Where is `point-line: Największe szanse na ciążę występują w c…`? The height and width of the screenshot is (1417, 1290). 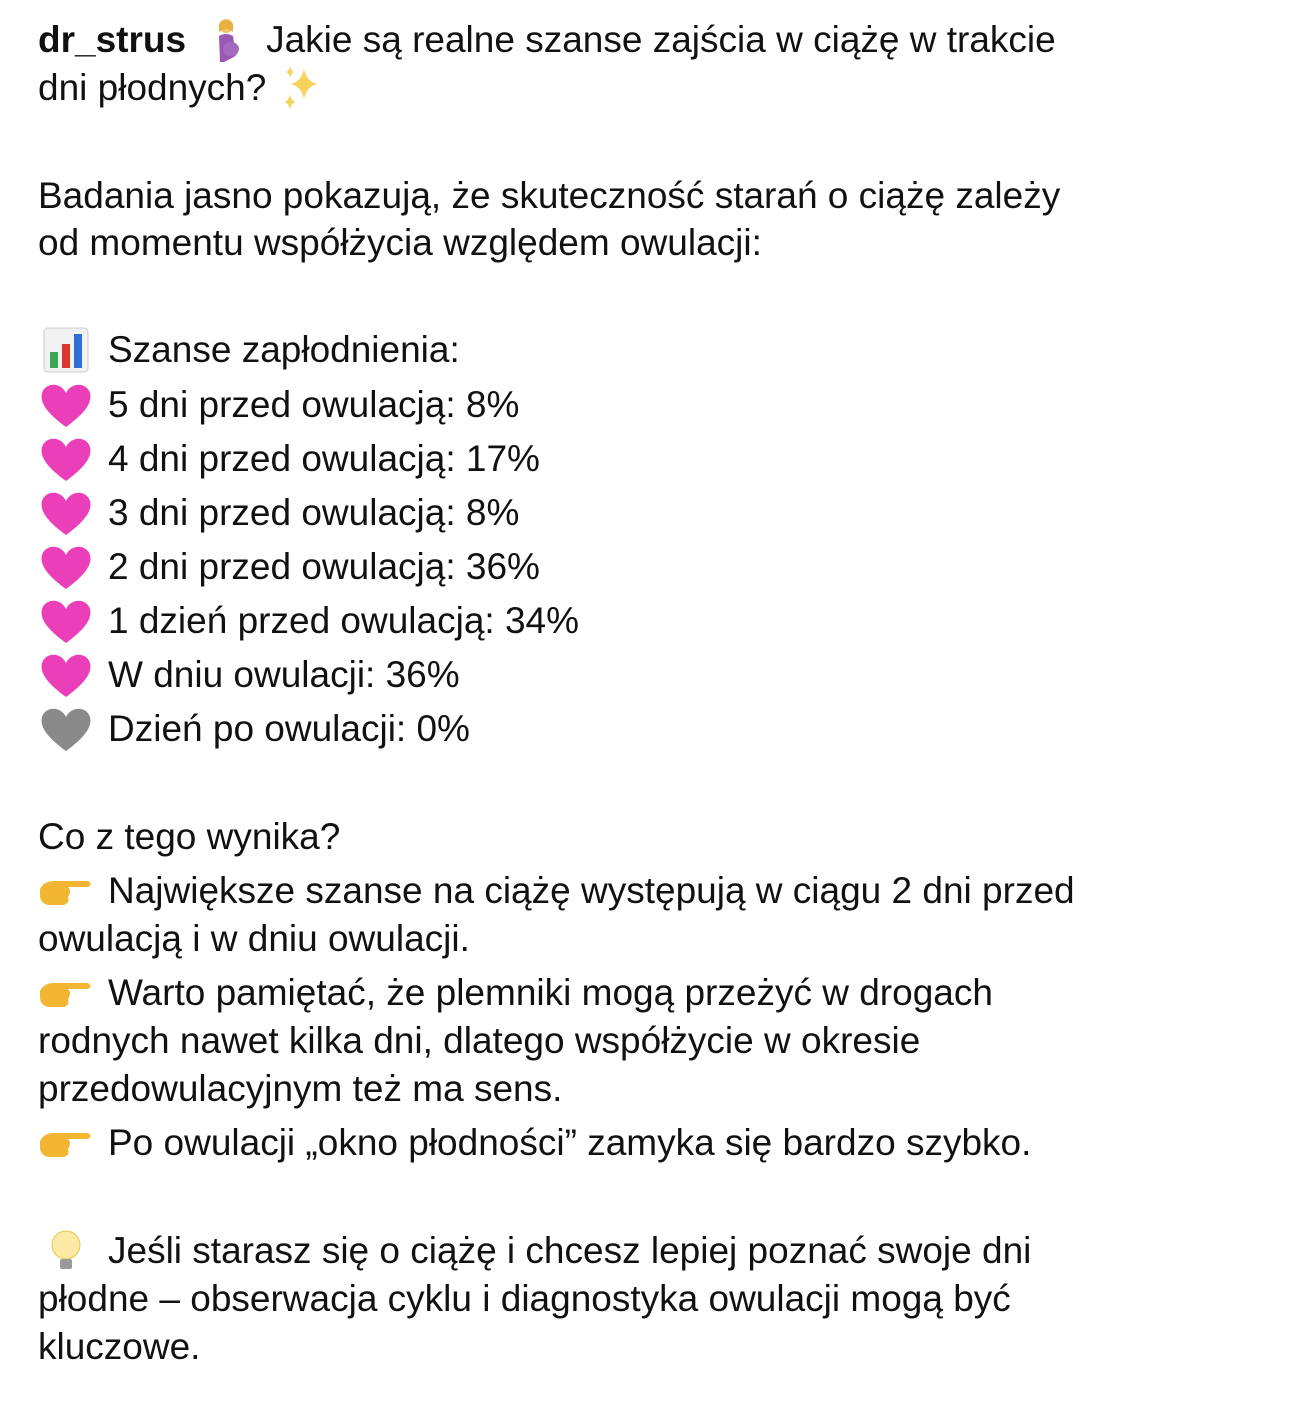 point-line: Największe szanse na ciążę występują w c… is located at coordinates (556, 891).